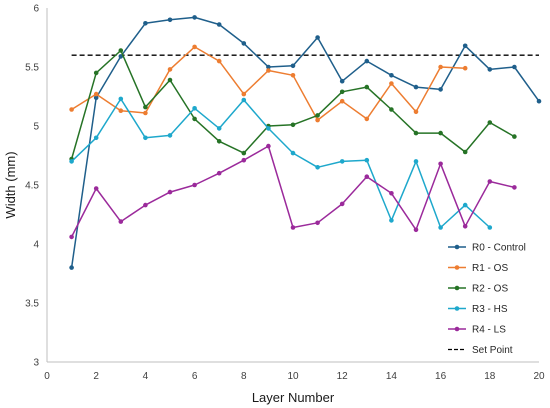 This screenshot has height=408, width=550. Describe the element at coordinates (96, 376) in the screenshot. I see `x-tick-label: 2` at that location.